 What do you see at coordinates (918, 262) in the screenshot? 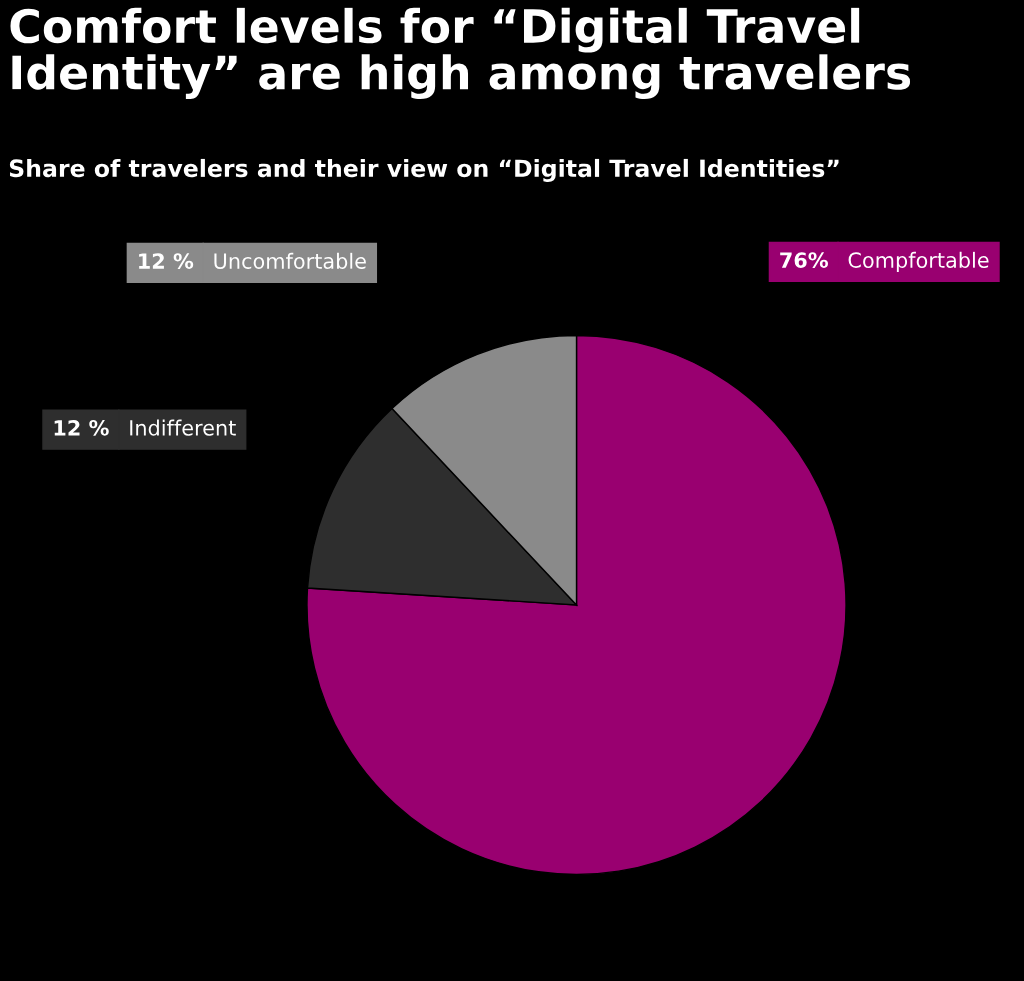
I see `legend-label: Compfortable` at bounding box center [918, 262].